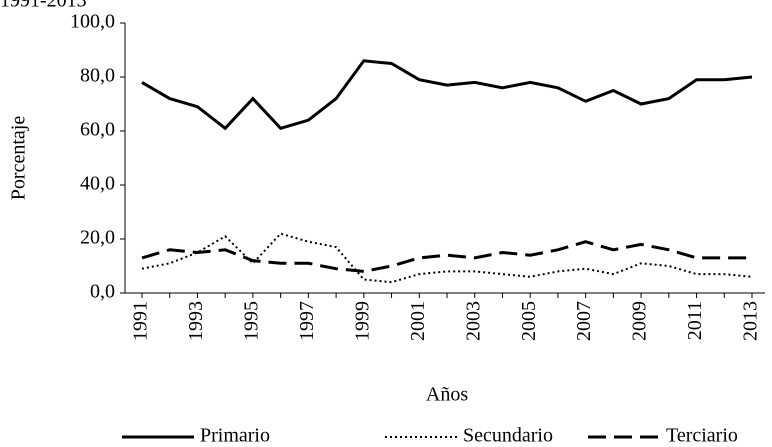  What do you see at coordinates (97, 76) in the screenshot?
I see `y-tick-label: 80,0` at bounding box center [97, 76].